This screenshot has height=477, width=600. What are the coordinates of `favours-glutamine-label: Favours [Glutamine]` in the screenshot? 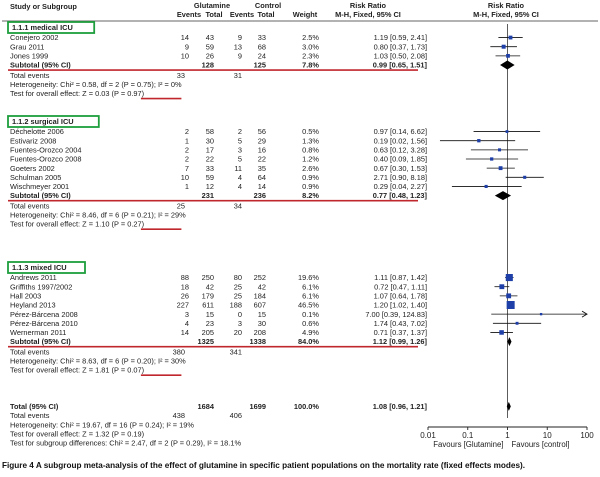 It's located at (468, 444).